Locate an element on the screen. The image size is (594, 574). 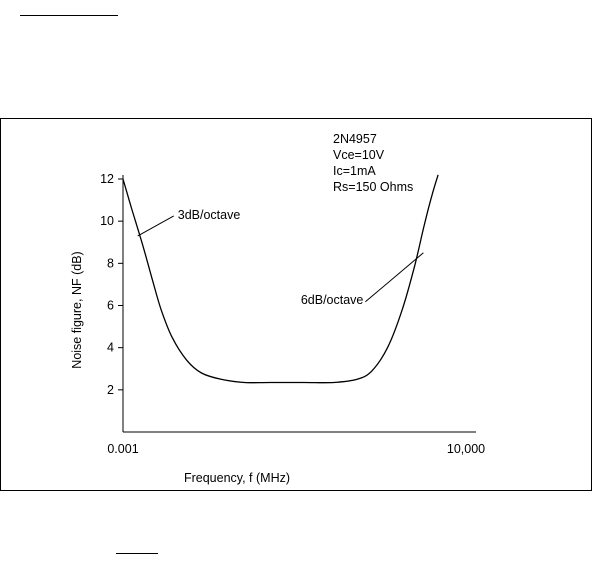
top-underline is located at coordinates (69, 15).